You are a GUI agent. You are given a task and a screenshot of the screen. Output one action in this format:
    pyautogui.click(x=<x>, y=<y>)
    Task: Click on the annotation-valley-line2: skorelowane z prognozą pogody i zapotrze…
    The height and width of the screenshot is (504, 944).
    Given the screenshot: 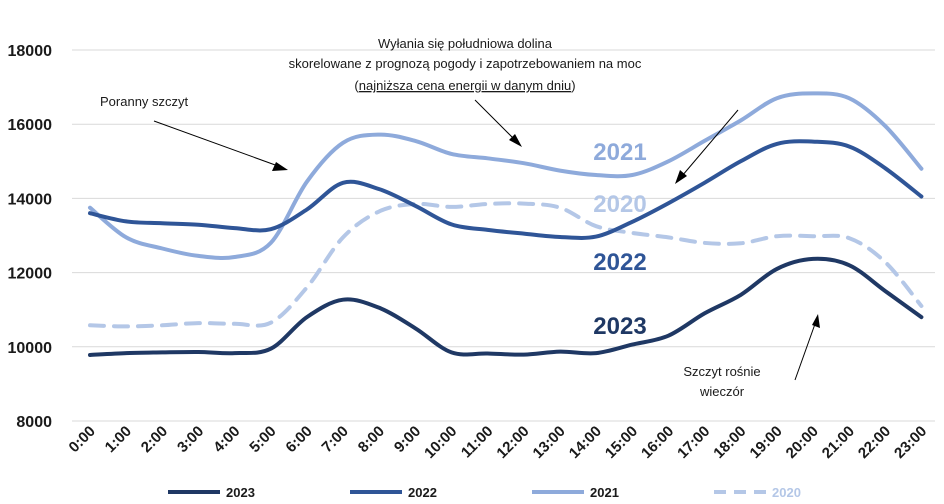 What is the action you would take?
    pyautogui.click(x=465, y=63)
    